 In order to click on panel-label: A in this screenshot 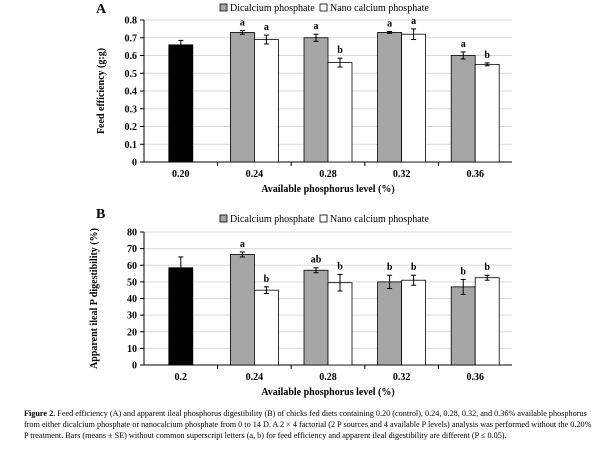, I will do `click(101, 9)`.